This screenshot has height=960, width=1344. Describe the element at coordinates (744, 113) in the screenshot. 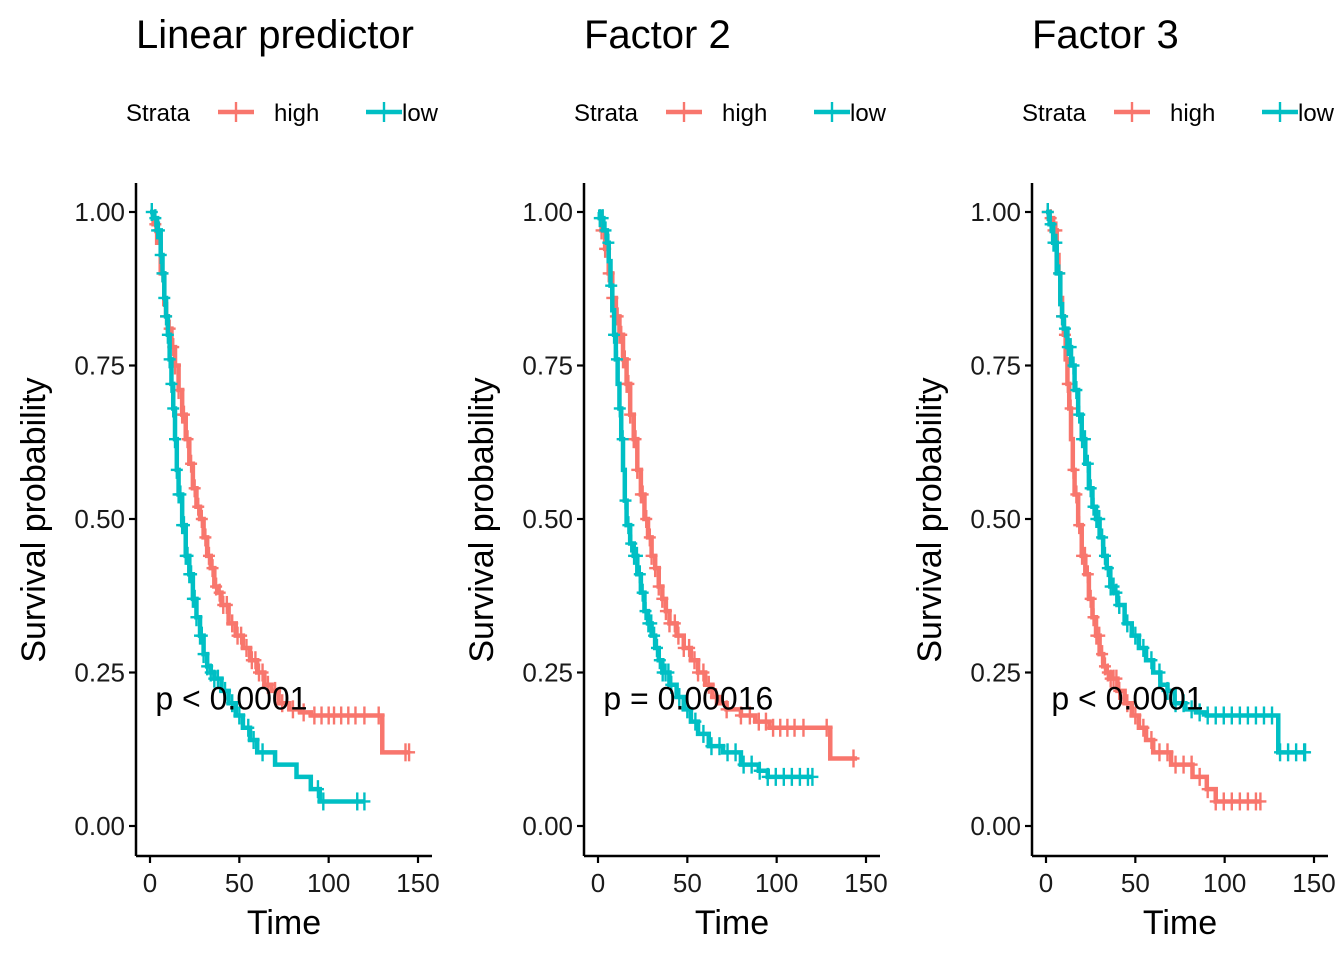

I see `legend-label-high: high` at that location.